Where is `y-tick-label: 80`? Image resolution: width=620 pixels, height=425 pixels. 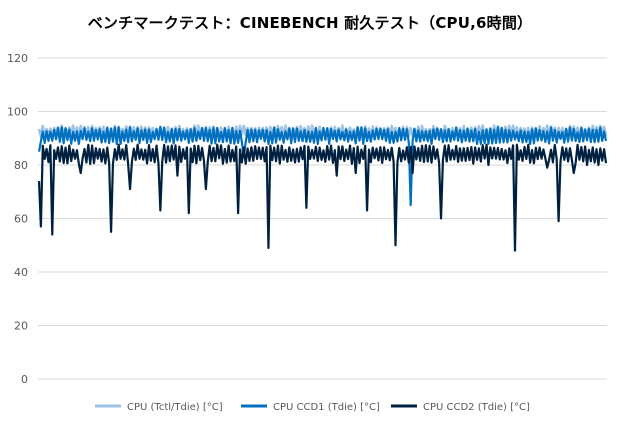
y-tick-label: 80 is located at coordinates (21, 165).